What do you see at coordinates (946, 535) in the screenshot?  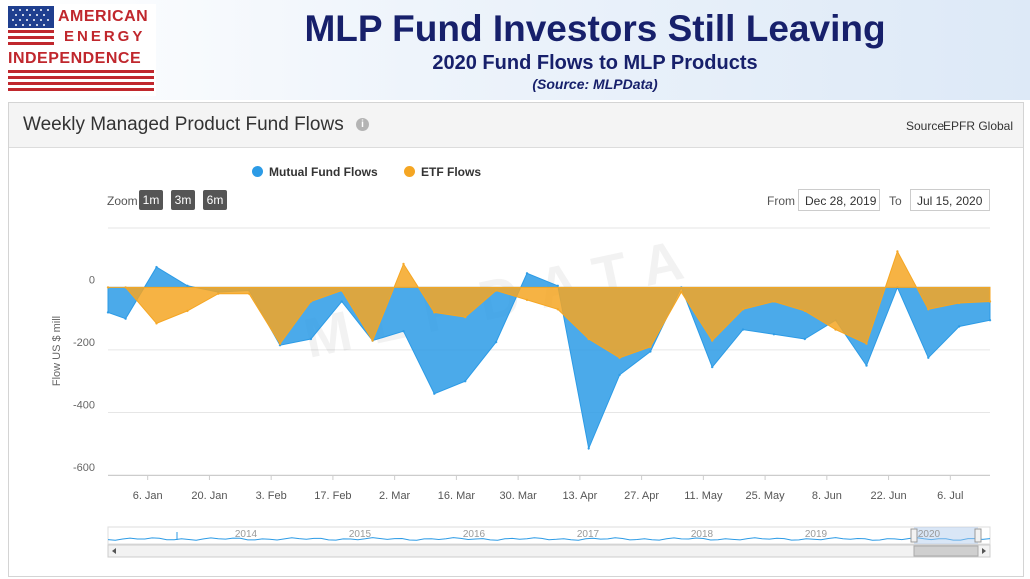 I see `navigator-selection` at bounding box center [946, 535].